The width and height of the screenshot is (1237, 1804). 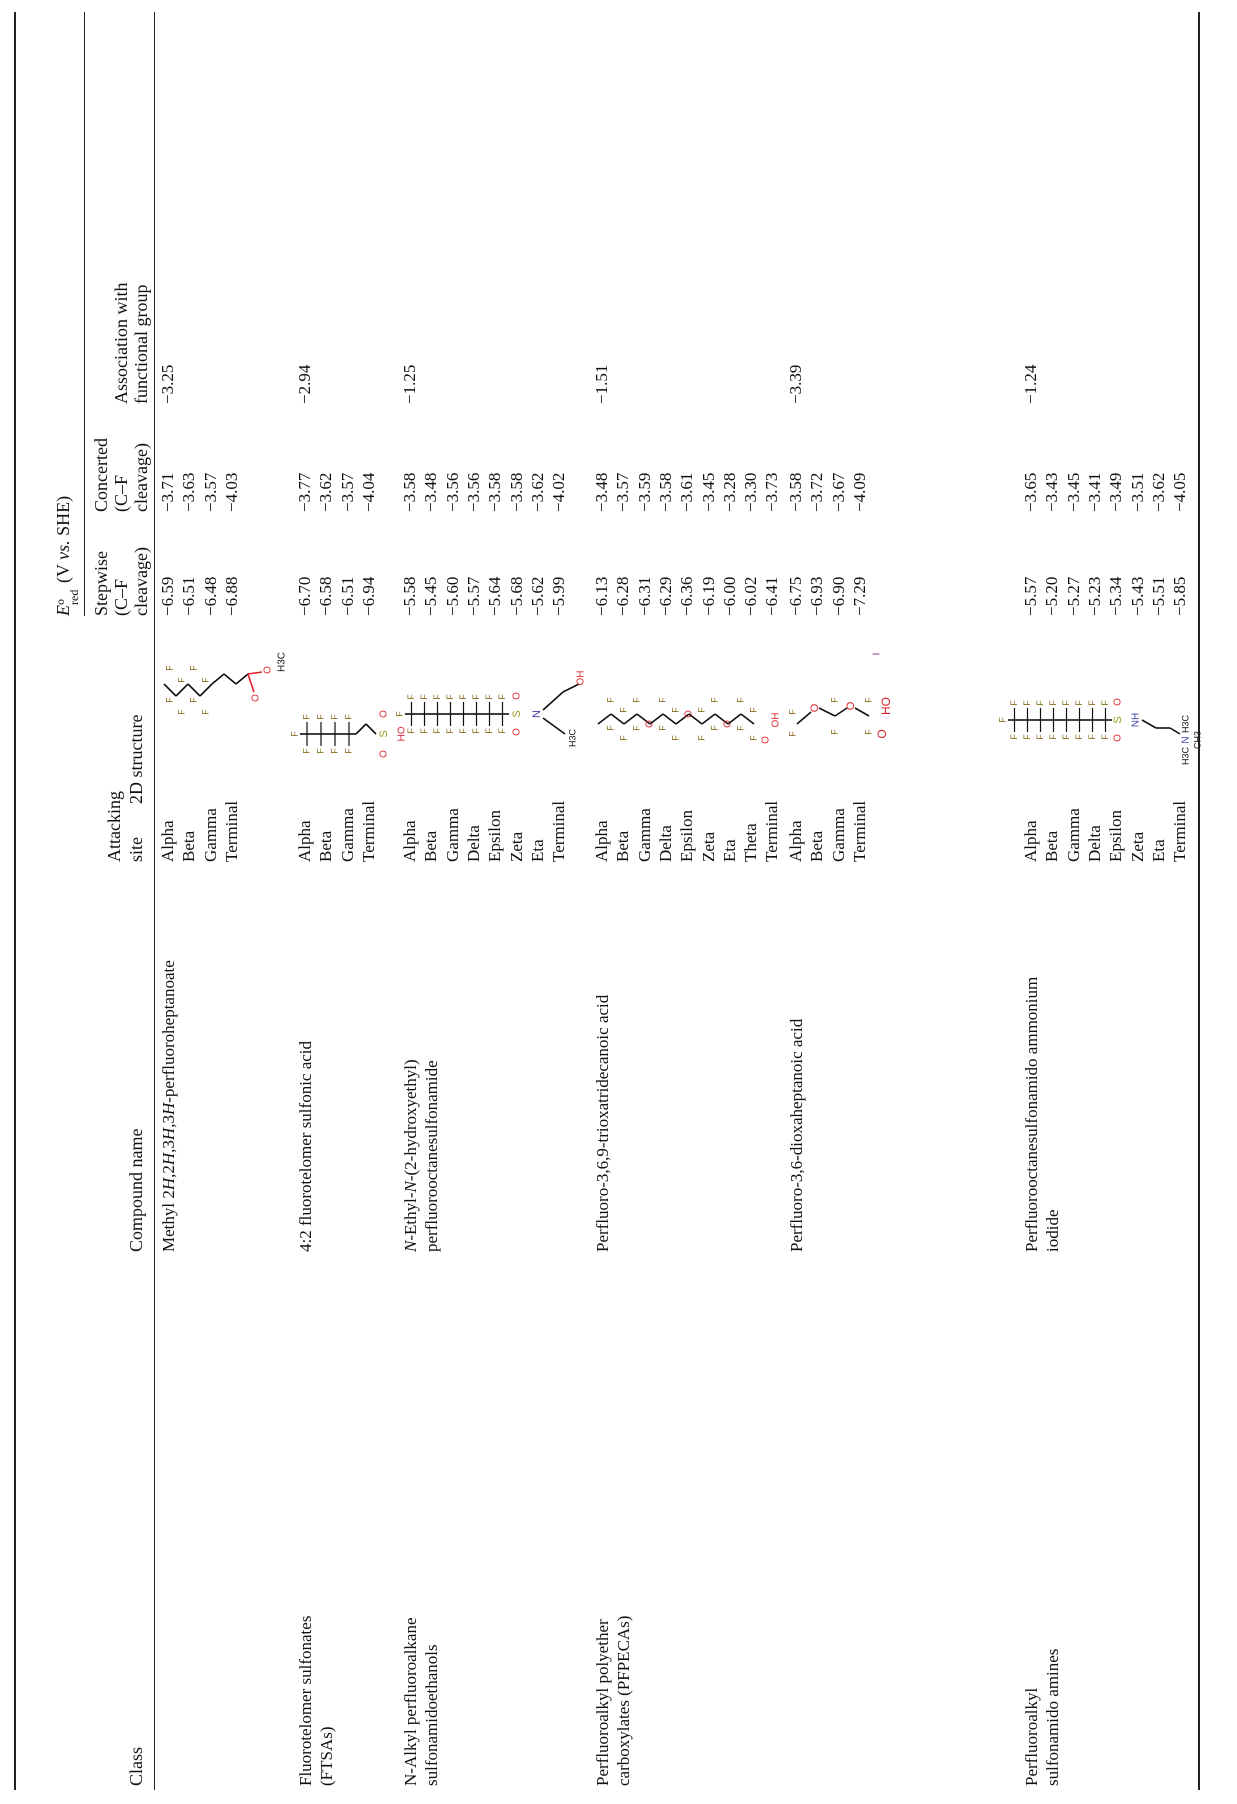 I want to click on concerted-value: −3.43, so click(x=1052, y=492).